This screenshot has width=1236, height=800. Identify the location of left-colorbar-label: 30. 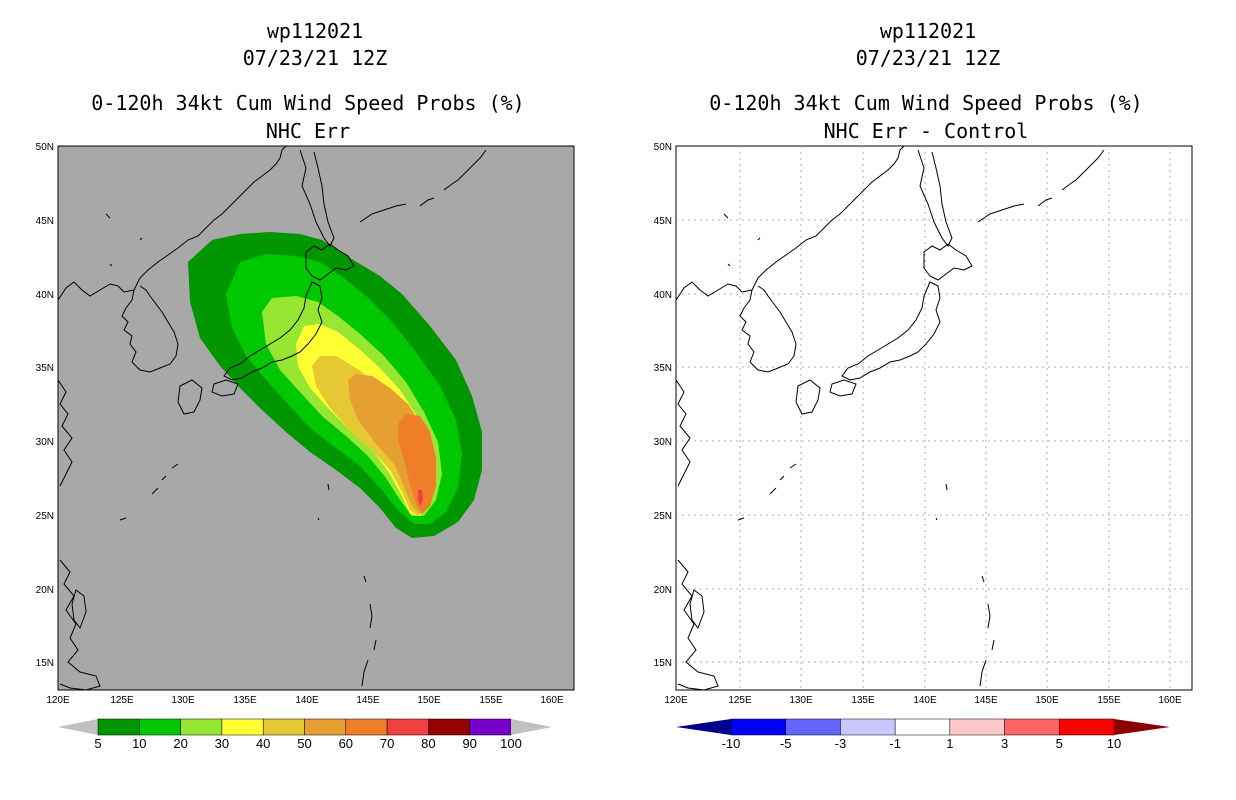
(222, 743).